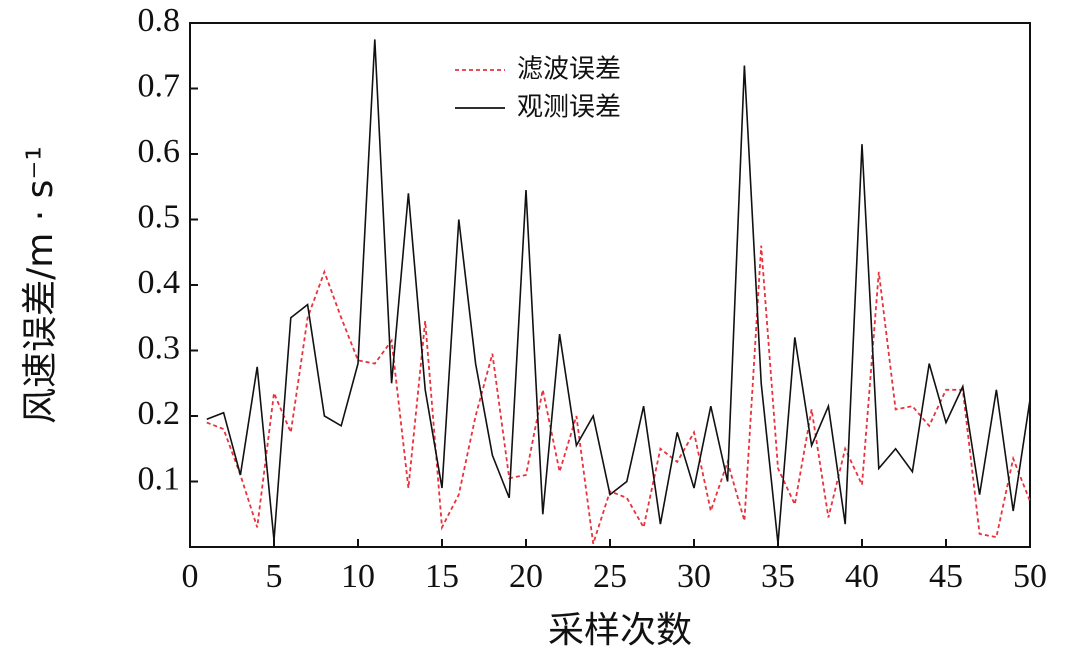 This screenshot has width=1067, height=660. What do you see at coordinates (159, 151) in the screenshot?
I see `y-tick-label: 0.6` at bounding box center [159, 151].